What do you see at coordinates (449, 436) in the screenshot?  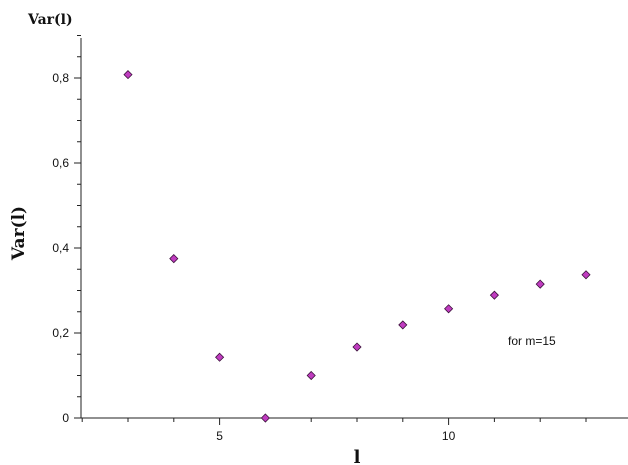 I see `x-tick-label: 10` at bounding box center [449, 436].